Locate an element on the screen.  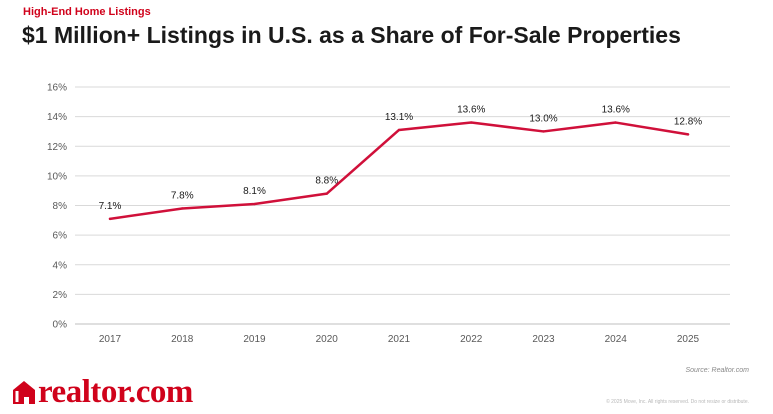
logo-wordmark: realtor.com is located at coordinates (115, 392).